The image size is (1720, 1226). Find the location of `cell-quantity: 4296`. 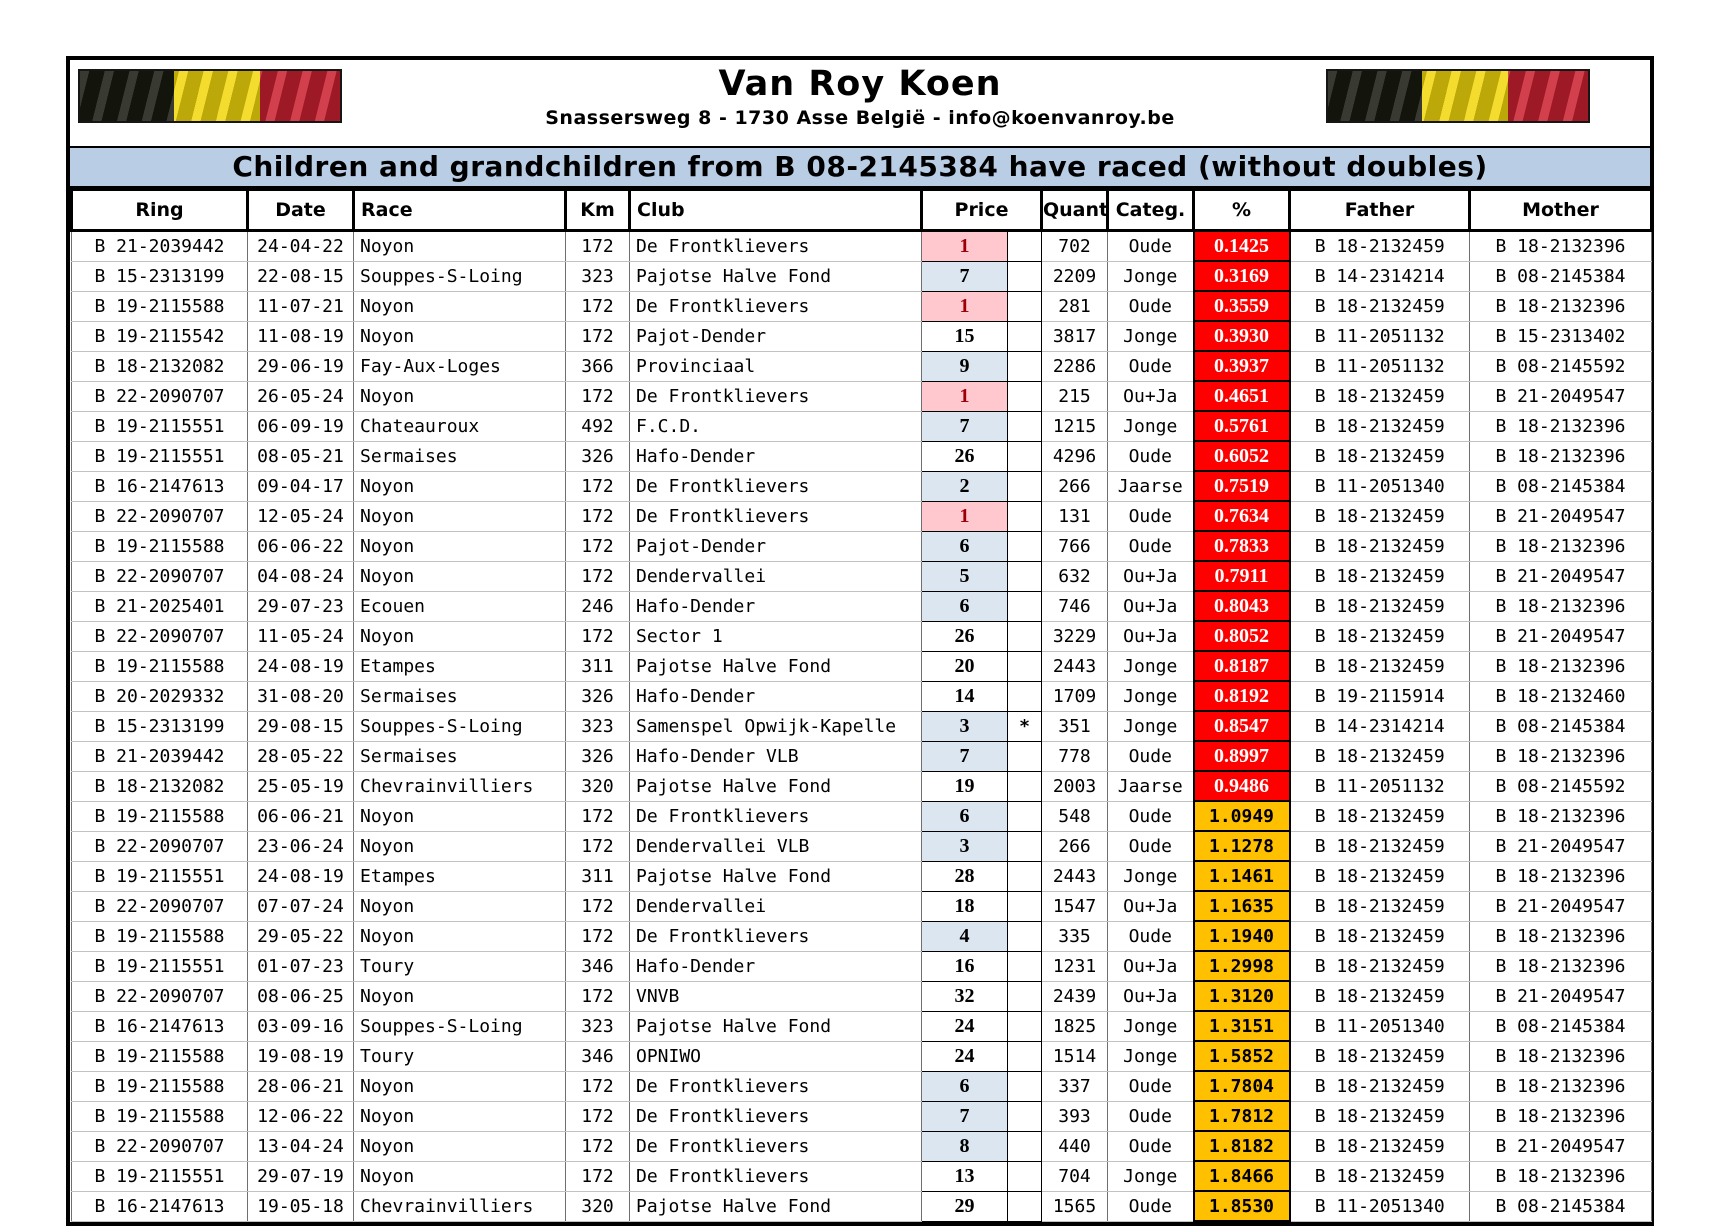

cell-quantity: 4296 is located at coordinates (1074, 456).